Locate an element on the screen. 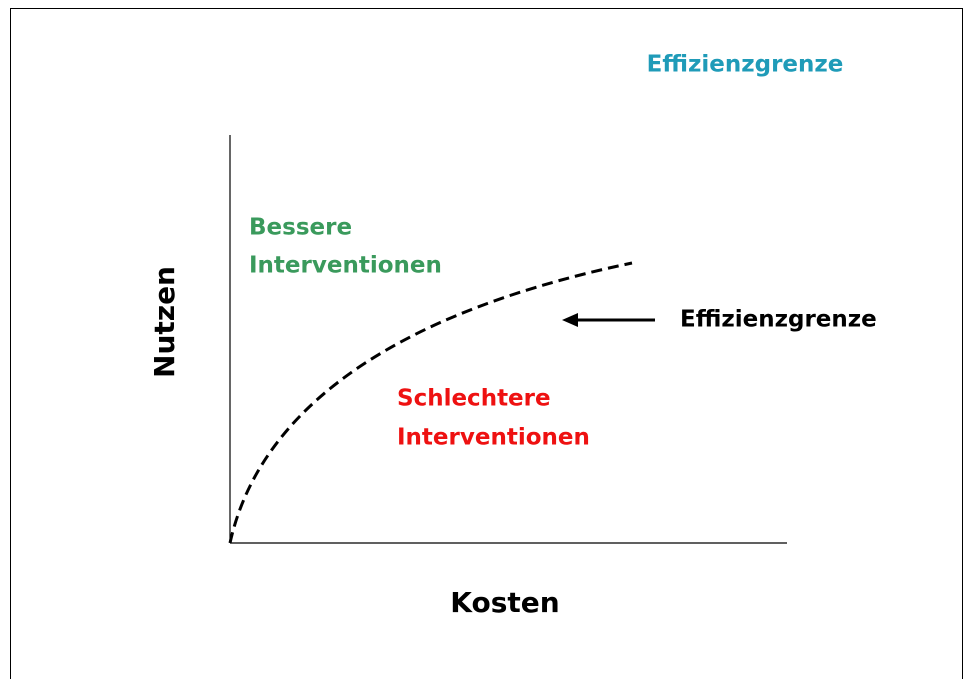  curve-label: Effizienzgrenze is located at coordinates (778, 320).